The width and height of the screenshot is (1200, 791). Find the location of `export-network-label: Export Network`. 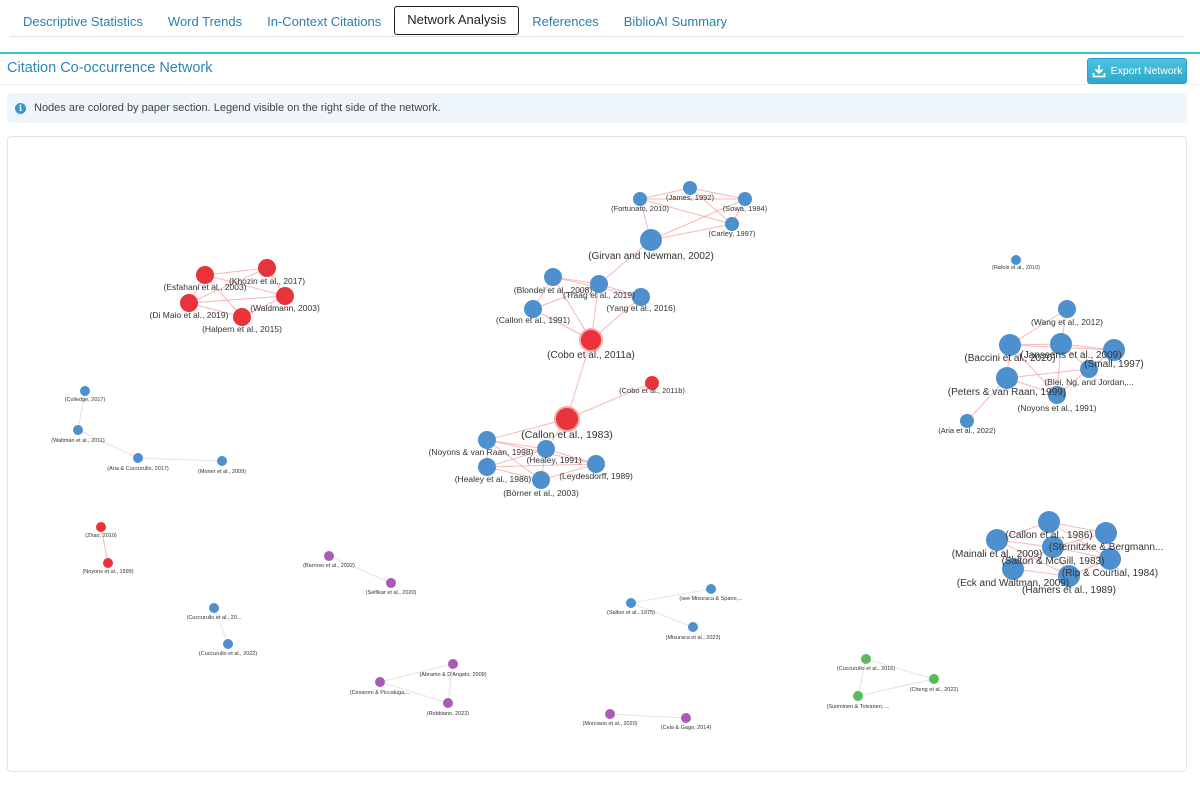

export-network-label: Export Network is located at coordinates (1146, 71).